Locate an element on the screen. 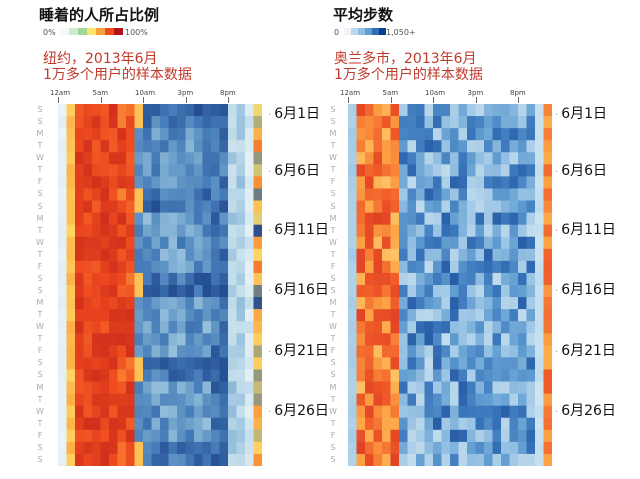 Image resolution: width=640 pixels, height=479 pixels. day-label: M is located at coordinates (40, 387).